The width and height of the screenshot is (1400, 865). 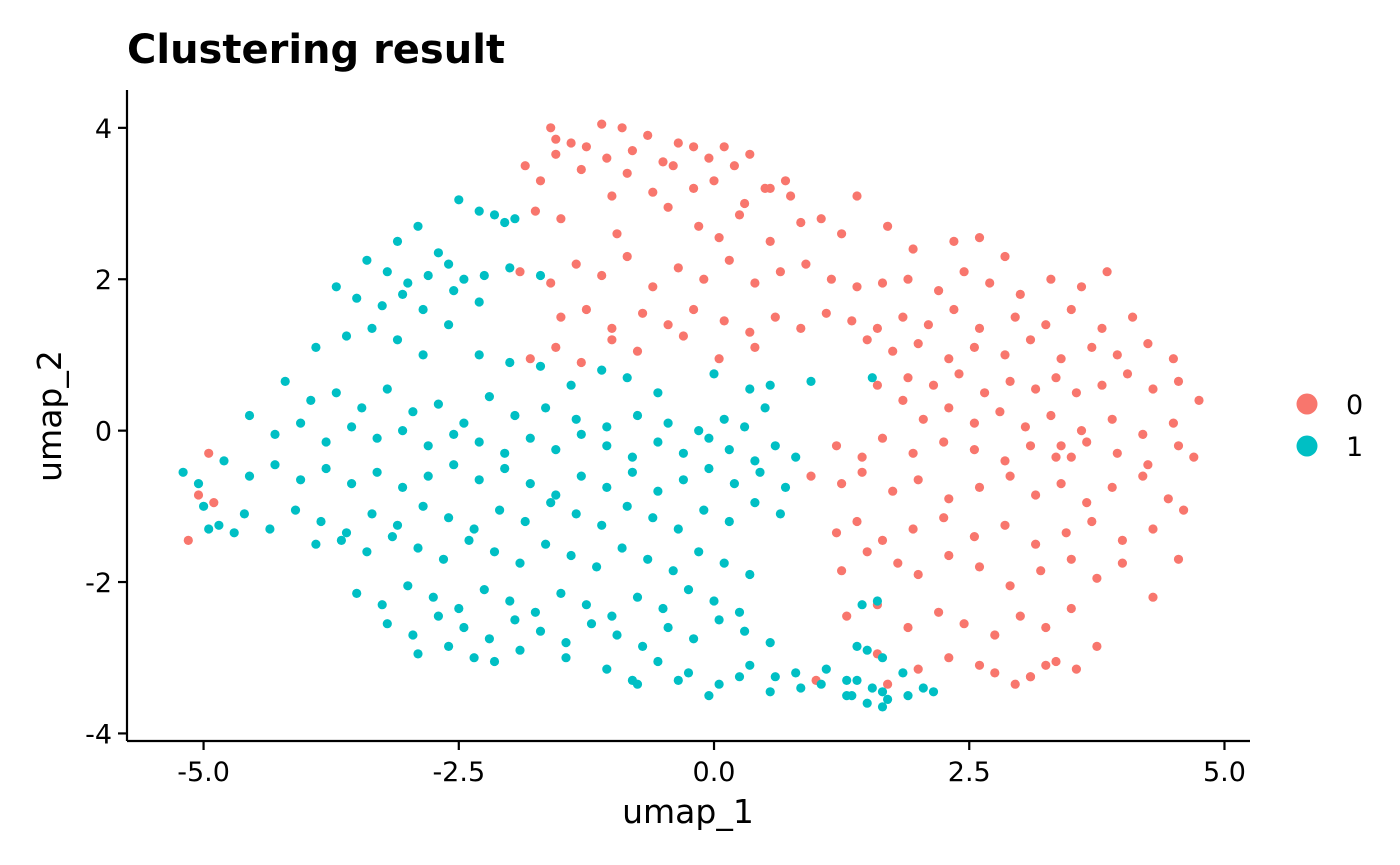 What do you see at coordinates (969, 772) in the screenshot?
I see `x-tick-label: 2.5` at bounding box center [969, 772].